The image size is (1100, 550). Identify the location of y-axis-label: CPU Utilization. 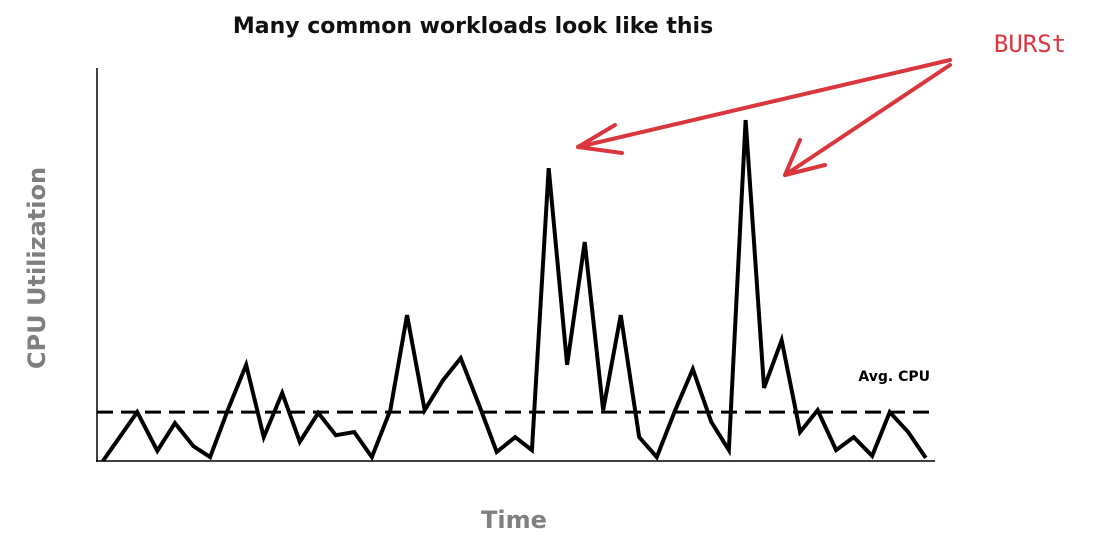
(37, 268).